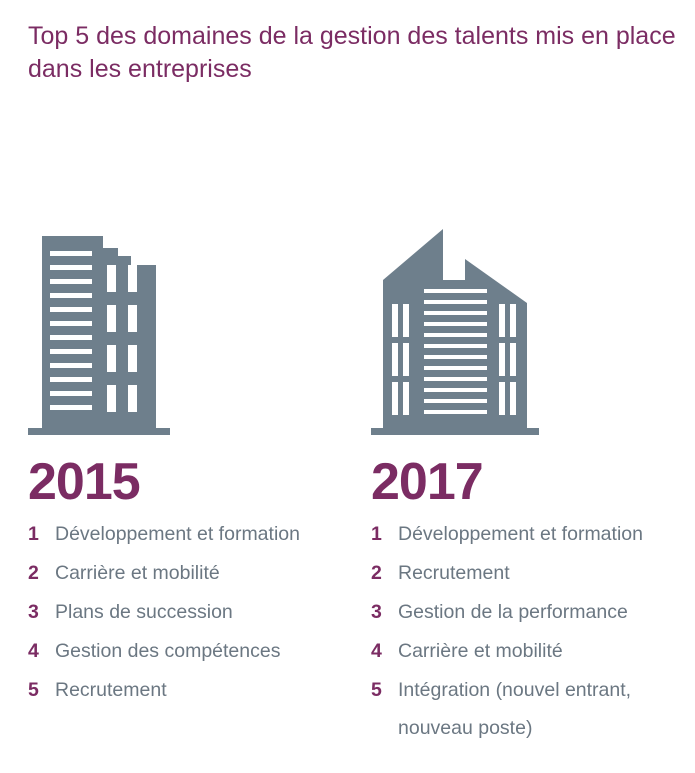 This screenshot has width=695, height=773. What do you see at coordinates (168, 651) in the screenshot?
I see `item-label: Gestion des compétences` at bounding box center [168, 651].